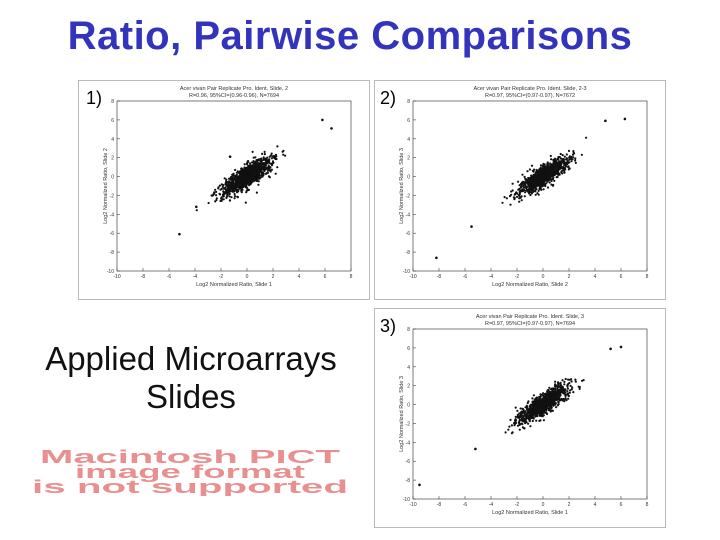 Image resolution: width=720 pixels, height=540 pixels. Describe the element at coordinates (531, 188) in the screenshot. I see `scatter-points` at that location.